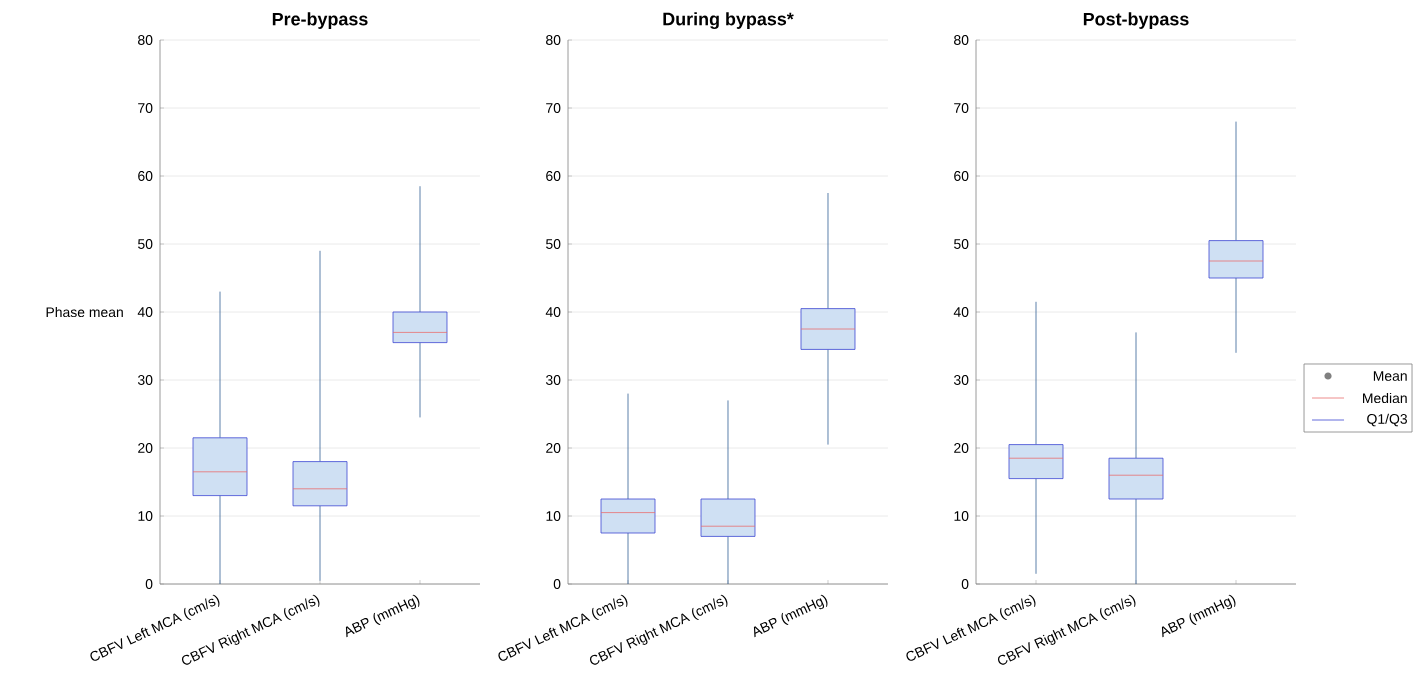 This screenshot has width=1418, height=700. What do you see at coordinates (728, 20) in the screenshot?
I see `chart-title: During bypass*` at bounding box center [728, 20].